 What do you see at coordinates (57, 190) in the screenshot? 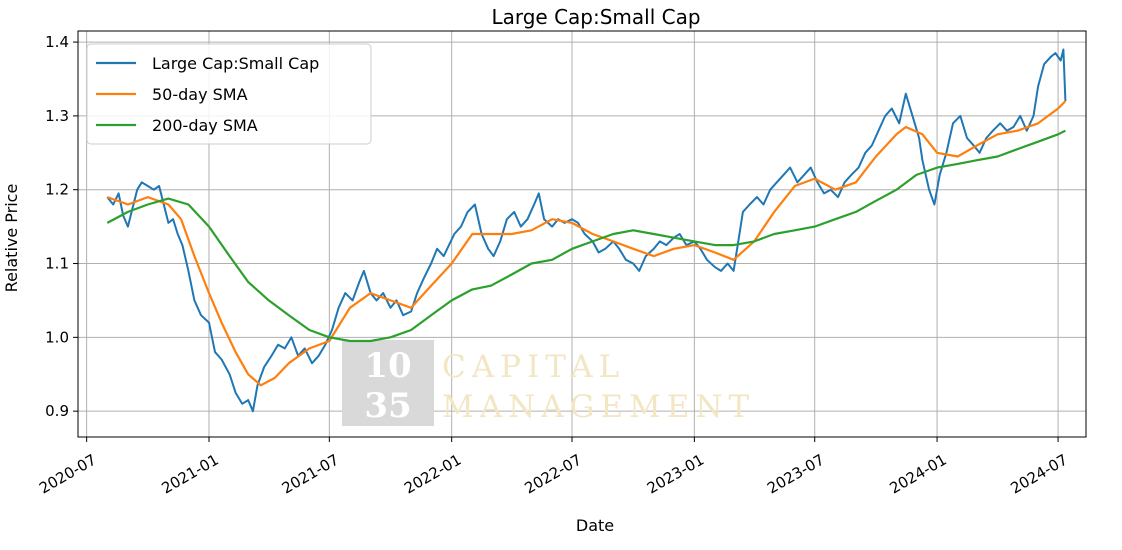
I see `y-tick-label: 1.2` at bounding box center [57, 190].